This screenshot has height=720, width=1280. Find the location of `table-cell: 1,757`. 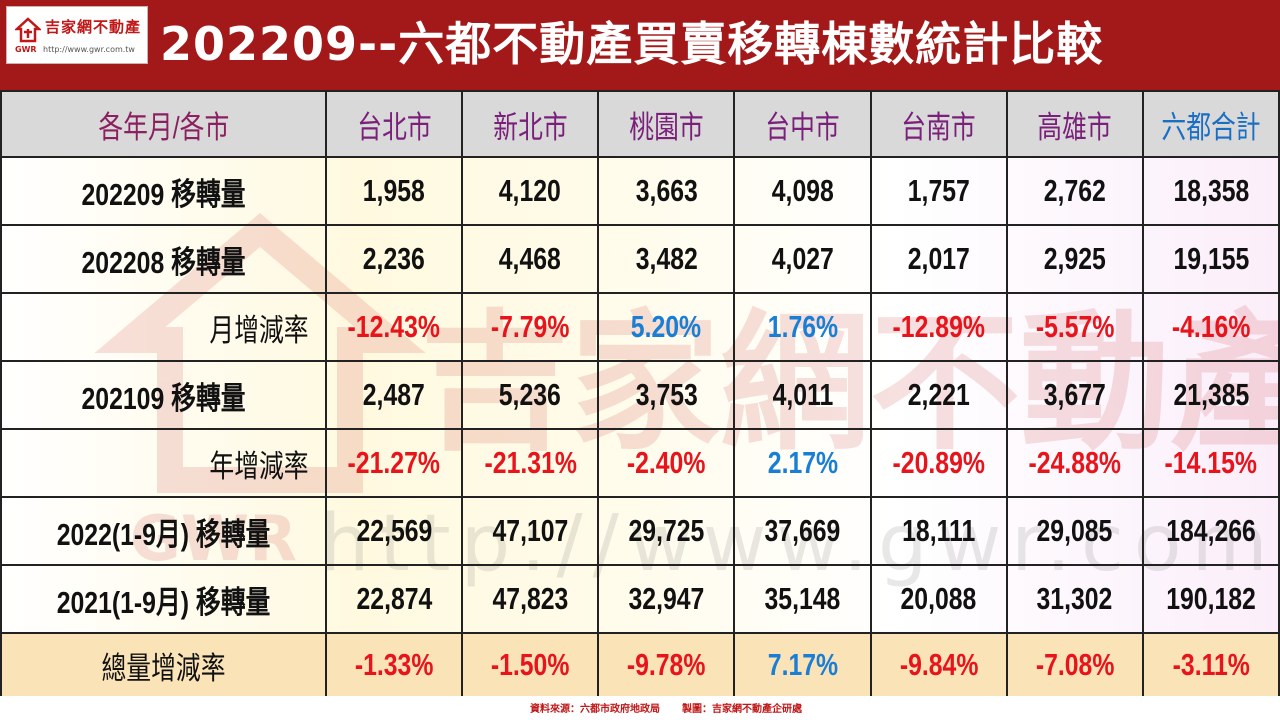

table-cell: 1,757 is located at coordinates (938, 191).